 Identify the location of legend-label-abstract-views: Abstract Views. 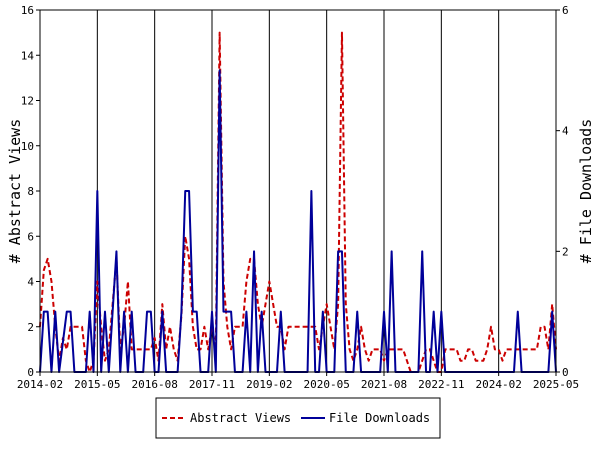
(240, 418).